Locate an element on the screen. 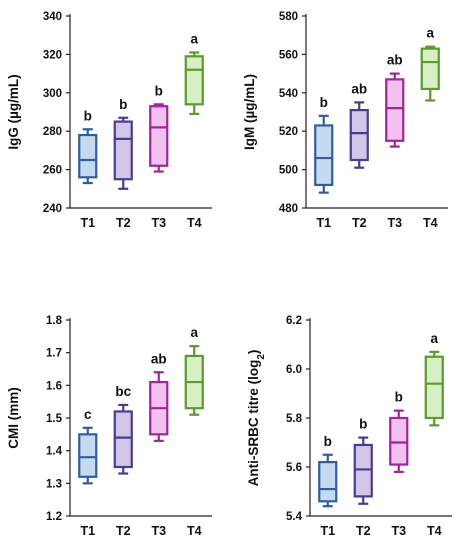  y-tick-label: 320 is located at coordinates (52, 55).